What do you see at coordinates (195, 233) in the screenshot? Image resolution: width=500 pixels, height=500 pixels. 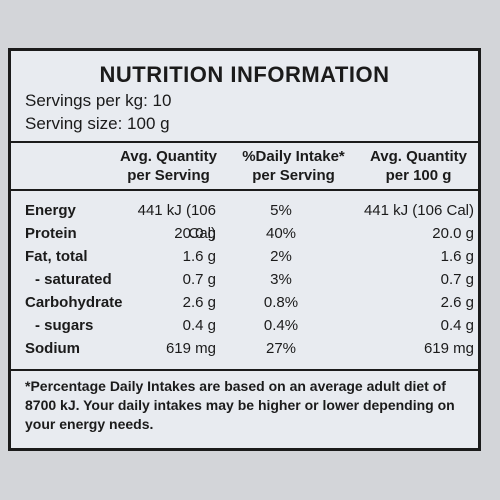 I see `value-per-serving: 20.0 g` at bounding box center [195, 233].